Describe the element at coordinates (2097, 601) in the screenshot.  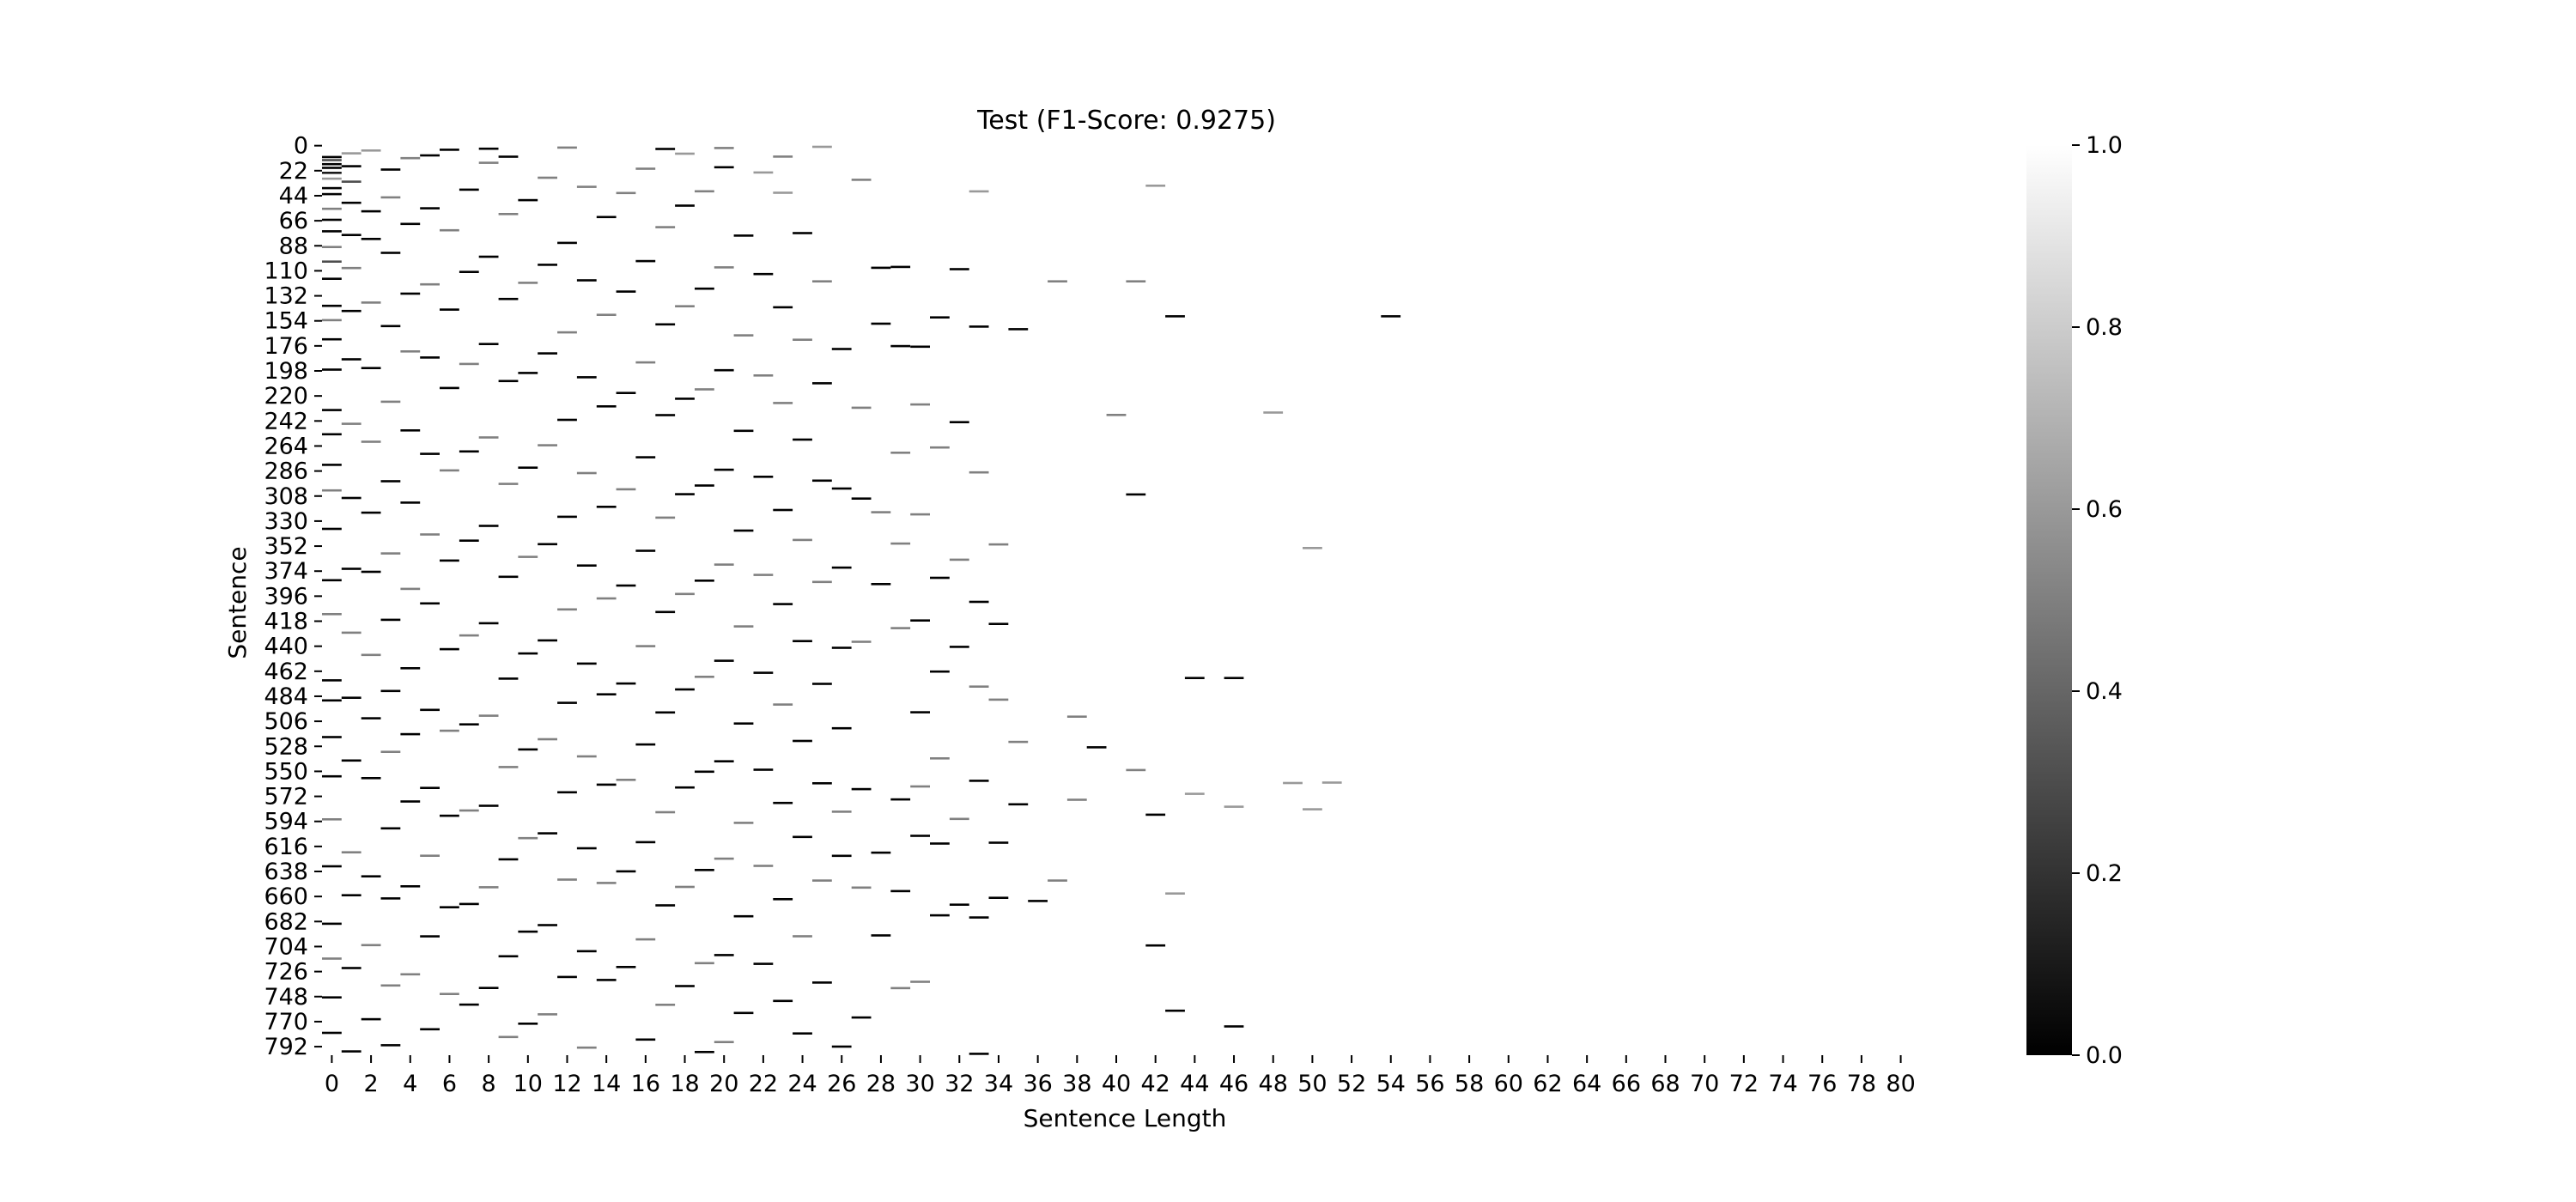
I see `colorbar-ticks: 0.0 0.2 0.4 0.6 0.8 1.0` at that location.